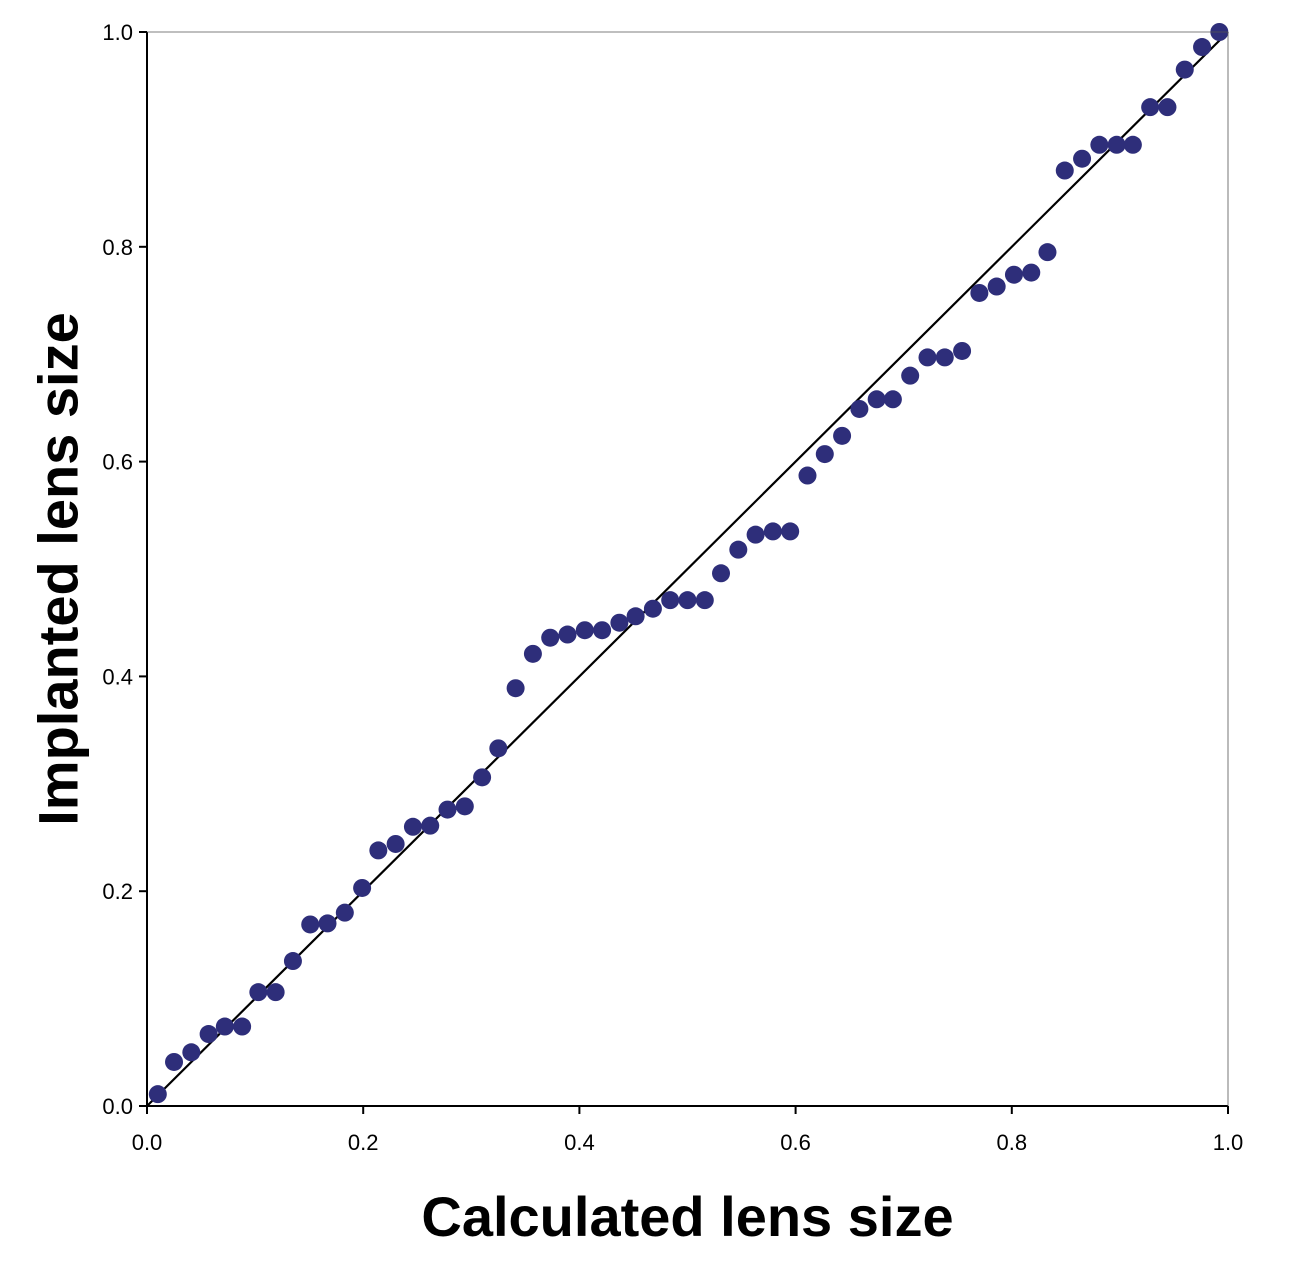 The height and width of the screenshot is (1285, 1300). What do you see at coordinates (117, 247) in the screenshot?
I see `y-tick-label: 0.8` at bounding box center [117, 247].